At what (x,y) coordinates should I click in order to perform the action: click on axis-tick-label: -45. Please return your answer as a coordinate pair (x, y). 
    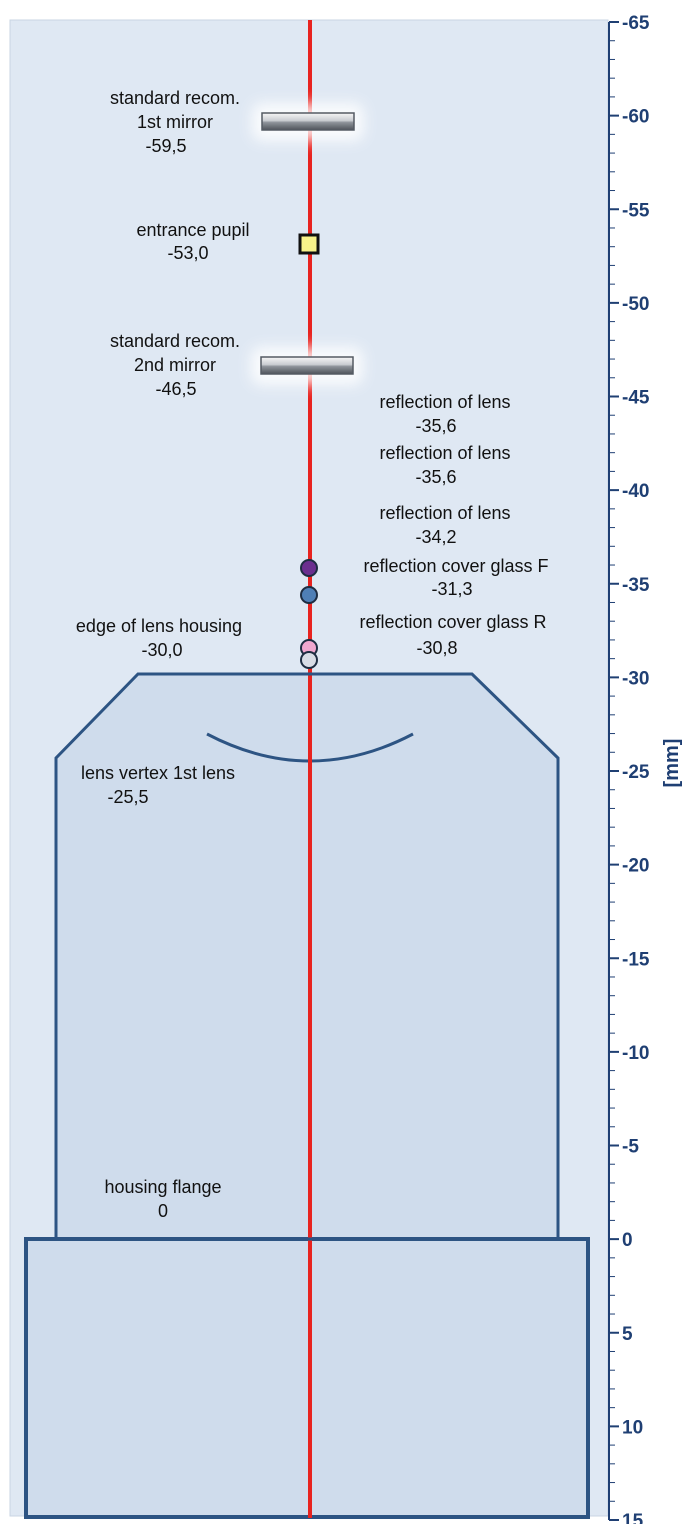
    Looking at the image, I should click on (636, 398).